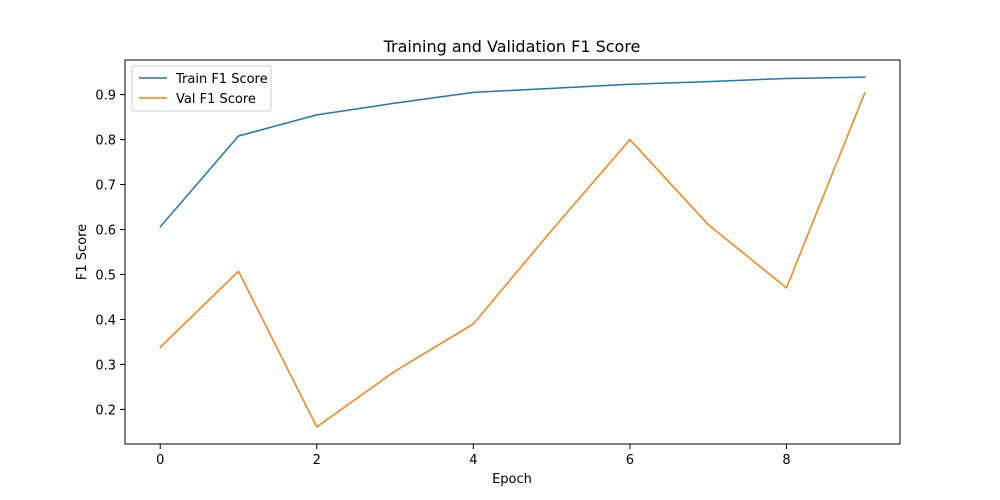  I want to click on chart-title: Training and Validation F1 Score, so click(512, 46).